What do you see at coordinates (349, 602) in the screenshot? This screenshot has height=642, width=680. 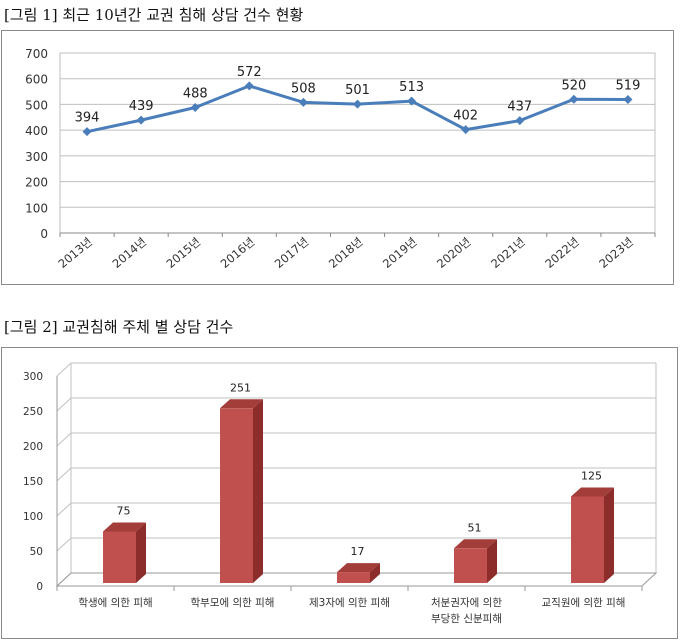 I see `x-tick-label: 제3자에 의한 피해` at bounding box center [349, 602].